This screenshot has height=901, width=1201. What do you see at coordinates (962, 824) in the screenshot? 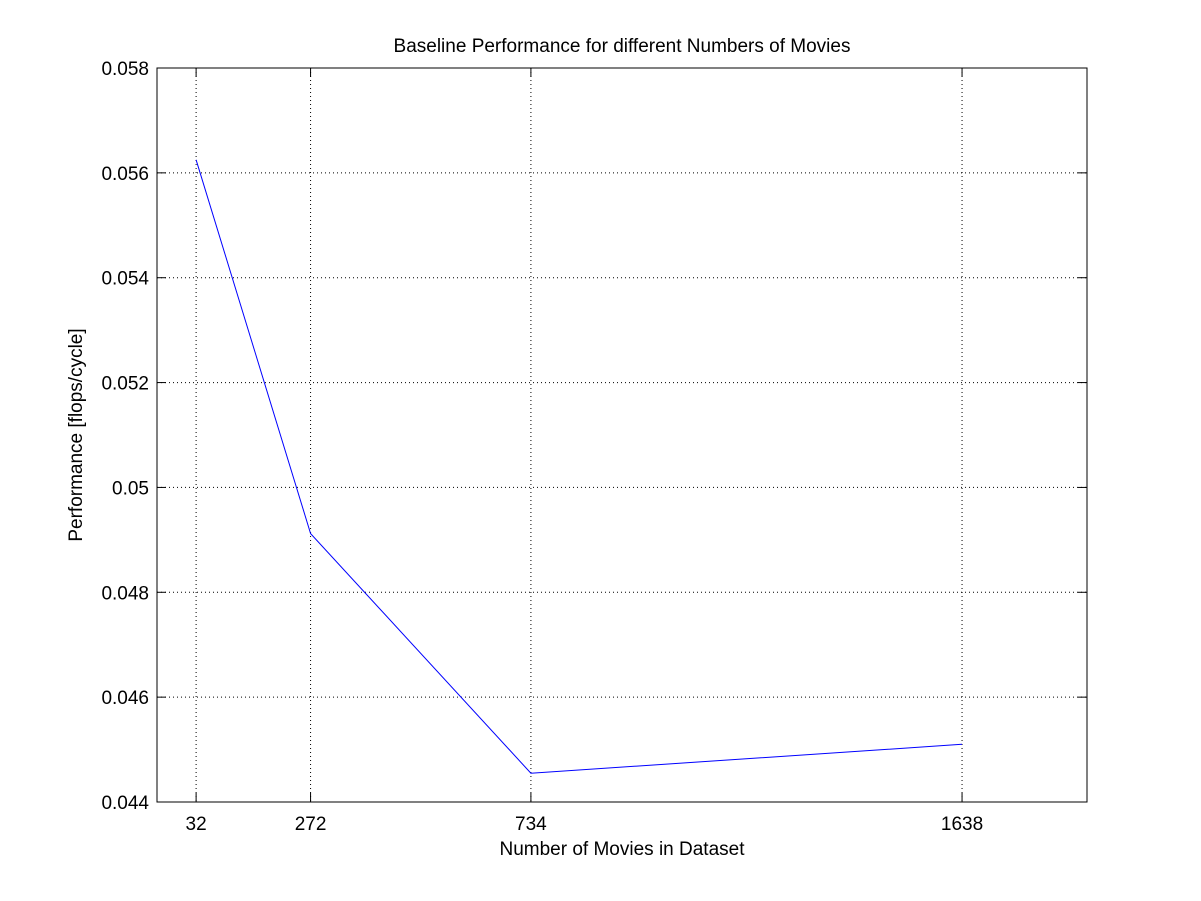
I see `x-tick-label: 1638` at bounding box center [962, 824].